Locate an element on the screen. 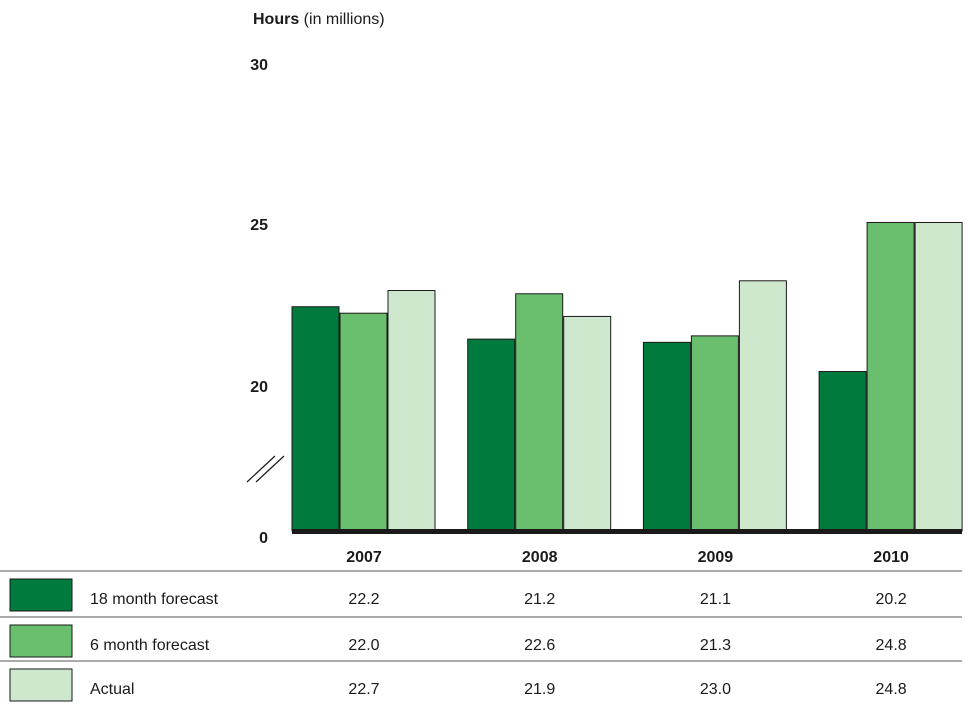 The height and width of the screenshot is (710, 970). legend-label: 18 month forecast is located at coordinates (154, 599).